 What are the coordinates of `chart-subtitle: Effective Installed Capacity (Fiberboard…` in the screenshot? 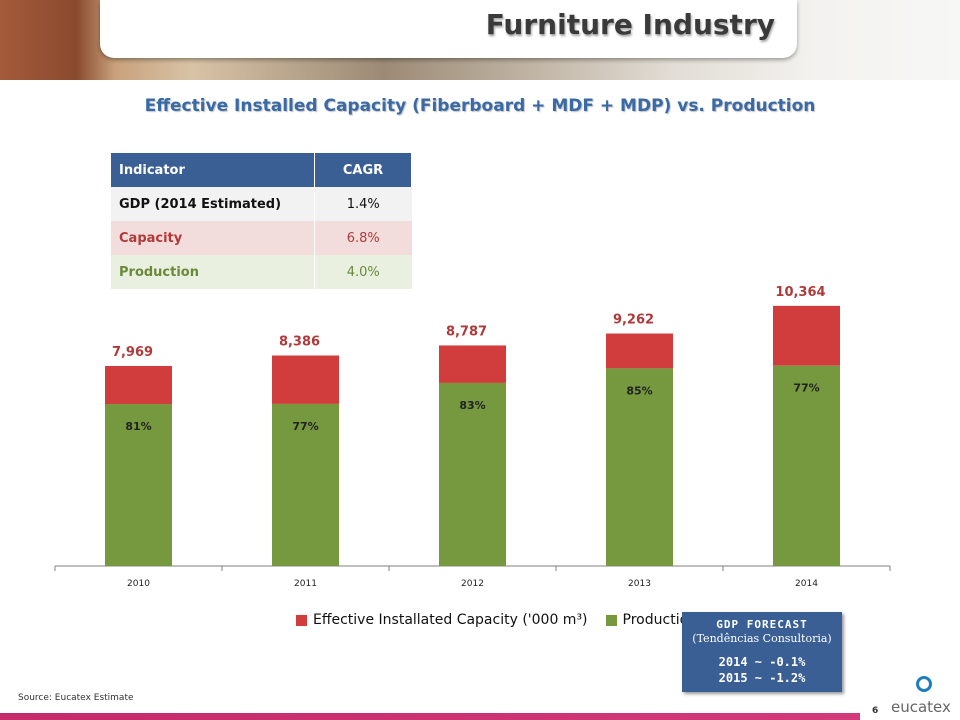 It's located at (480, 106).